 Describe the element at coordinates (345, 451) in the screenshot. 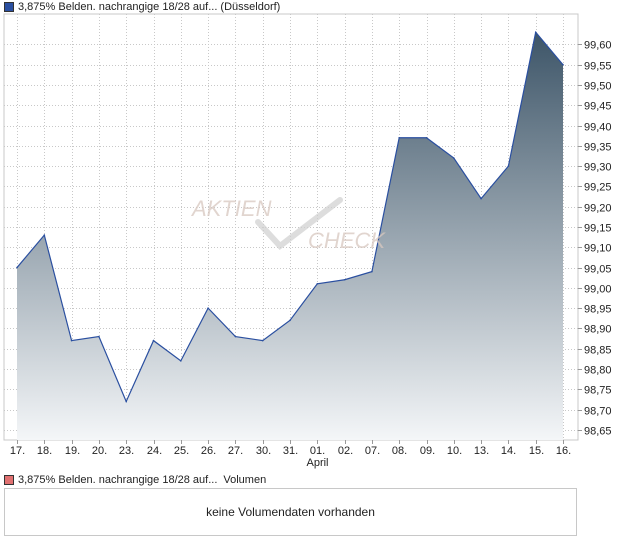

I see `x-tick-label: 02.` at that location.